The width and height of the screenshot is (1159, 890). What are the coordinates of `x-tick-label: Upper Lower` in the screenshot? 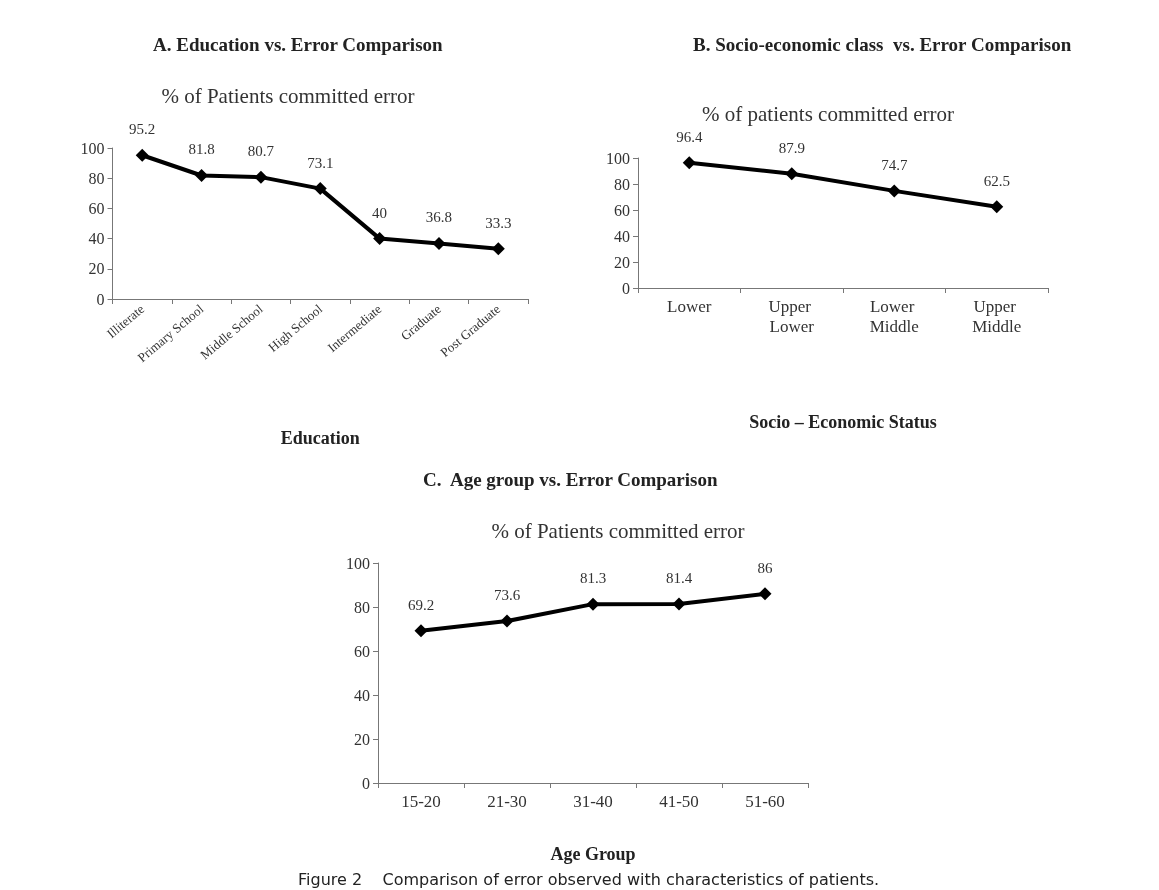 It's located at (792, 316).